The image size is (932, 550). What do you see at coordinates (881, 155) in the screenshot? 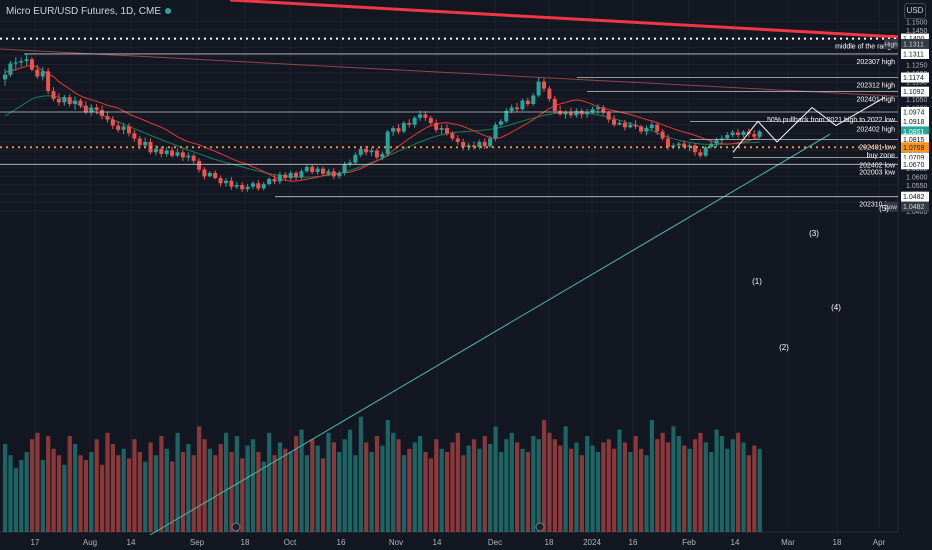
I see `level-label: buy zone` at bounding box center [881, 155].